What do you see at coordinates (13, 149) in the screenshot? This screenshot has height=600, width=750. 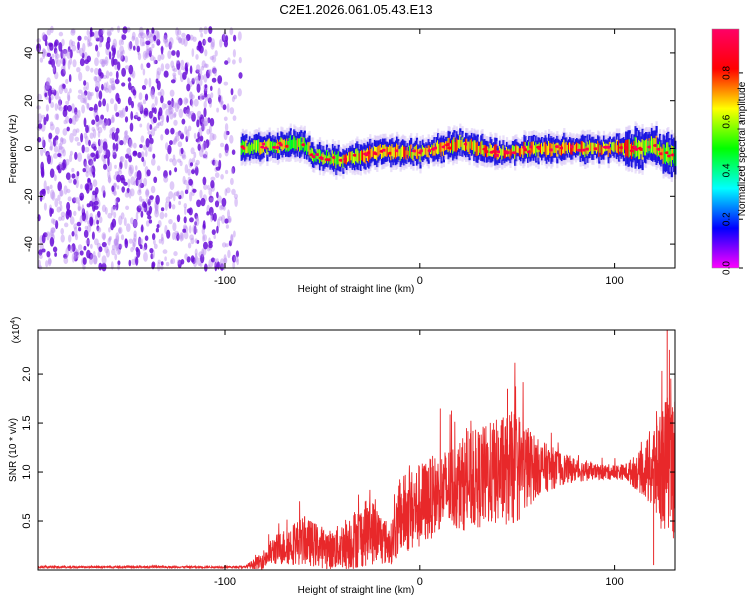 I see `spectrogram-y-label: Frequency (Hz)` at bounding box center [13, 149].